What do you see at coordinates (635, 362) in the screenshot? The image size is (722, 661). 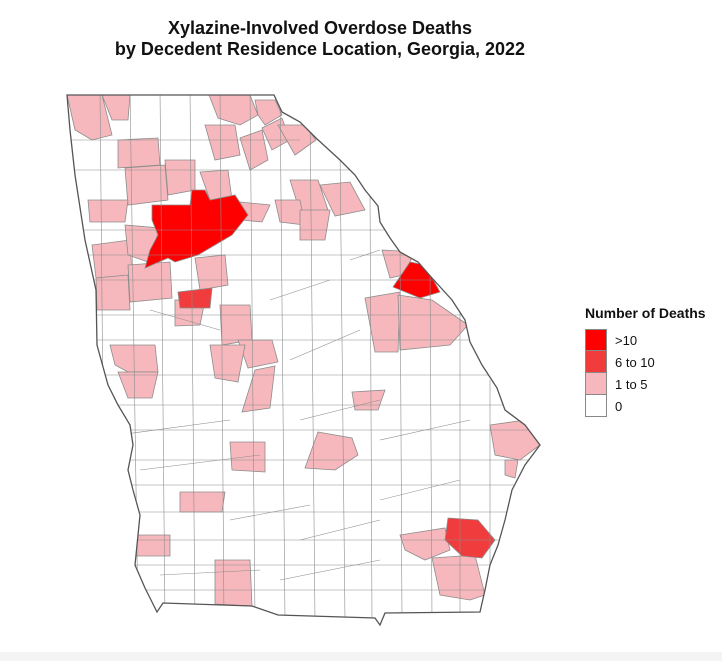 I see `legend-label-6-to-10: 6 to 10` at bounding box center [635, 362].